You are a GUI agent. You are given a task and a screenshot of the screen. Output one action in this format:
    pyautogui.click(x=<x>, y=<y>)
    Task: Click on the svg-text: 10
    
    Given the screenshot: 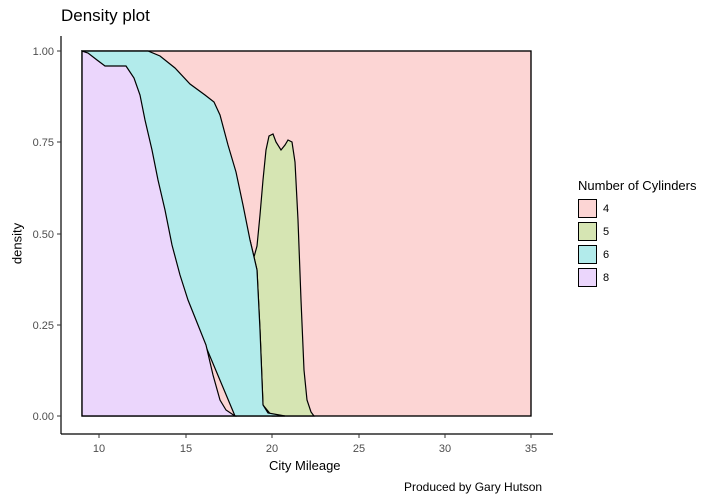 What is the action you would take?
    pyautogui.click(x=99, y=449)
    